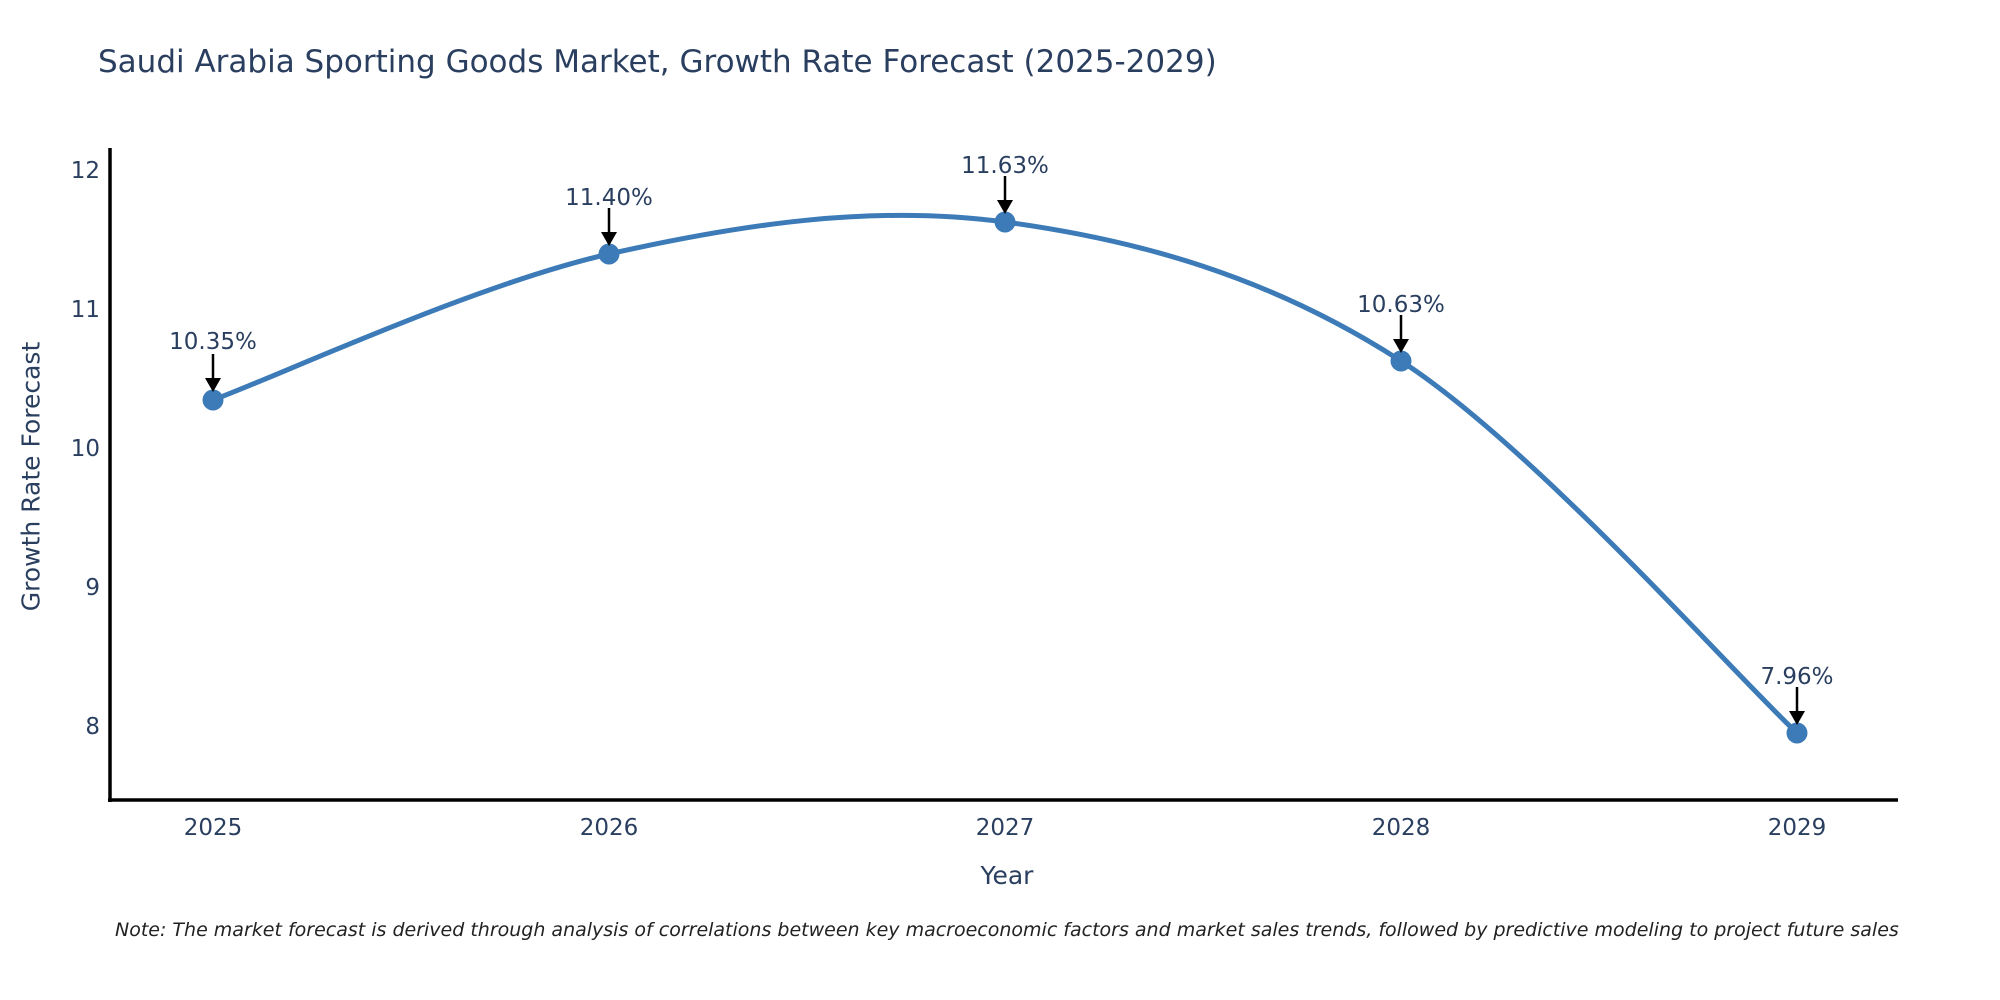 The width and height of the screenshot is (2000, 1000). Describe the element at coordinates (1401, 361) in the screenshot. I see `data-point-2028` at that location.